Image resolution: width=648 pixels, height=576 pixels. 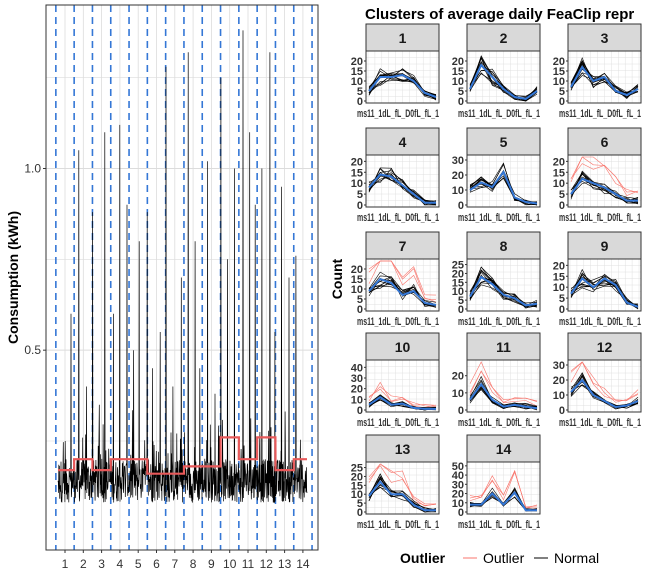 What do you see at coordinates (65, 564) in the screenshot?
I see `x-tick-label: 1` at bounding box center [65, 564].